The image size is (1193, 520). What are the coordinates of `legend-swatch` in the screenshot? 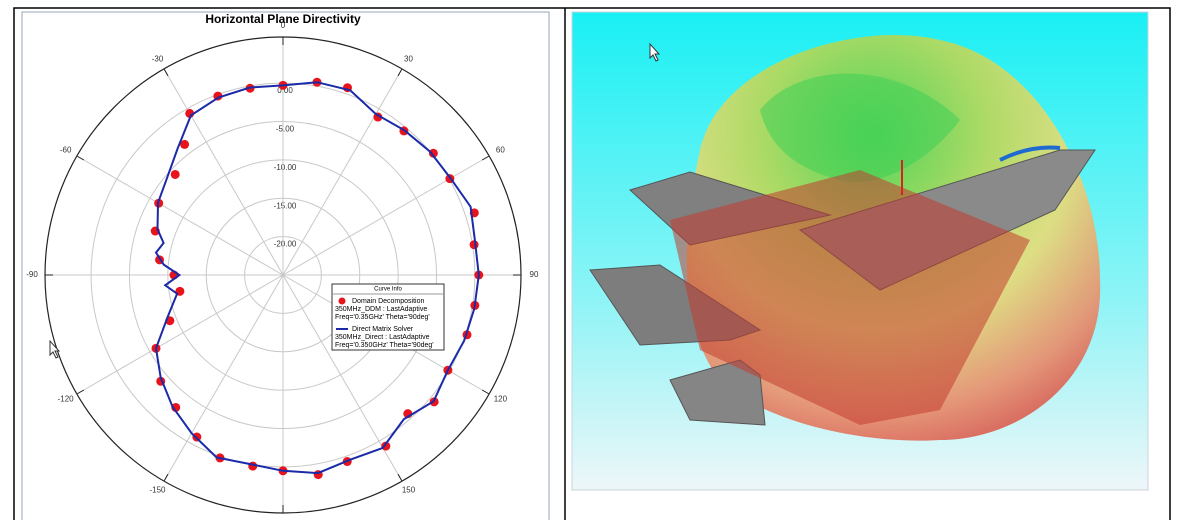 It's located at (342, 301).